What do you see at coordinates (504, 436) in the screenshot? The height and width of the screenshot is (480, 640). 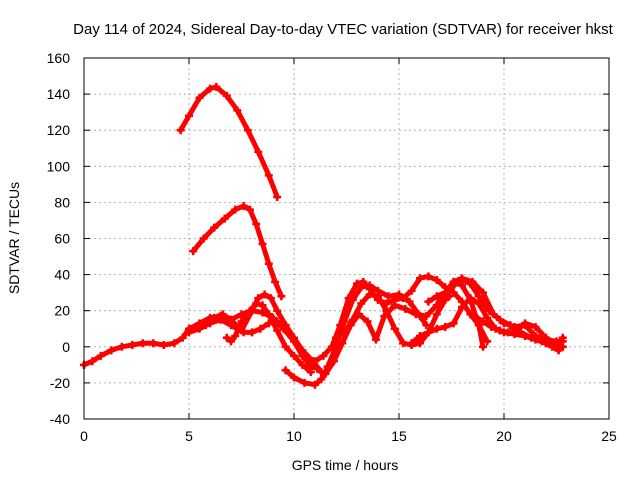 I see `x-tick-label: 20` at bounding box center [504, 436].